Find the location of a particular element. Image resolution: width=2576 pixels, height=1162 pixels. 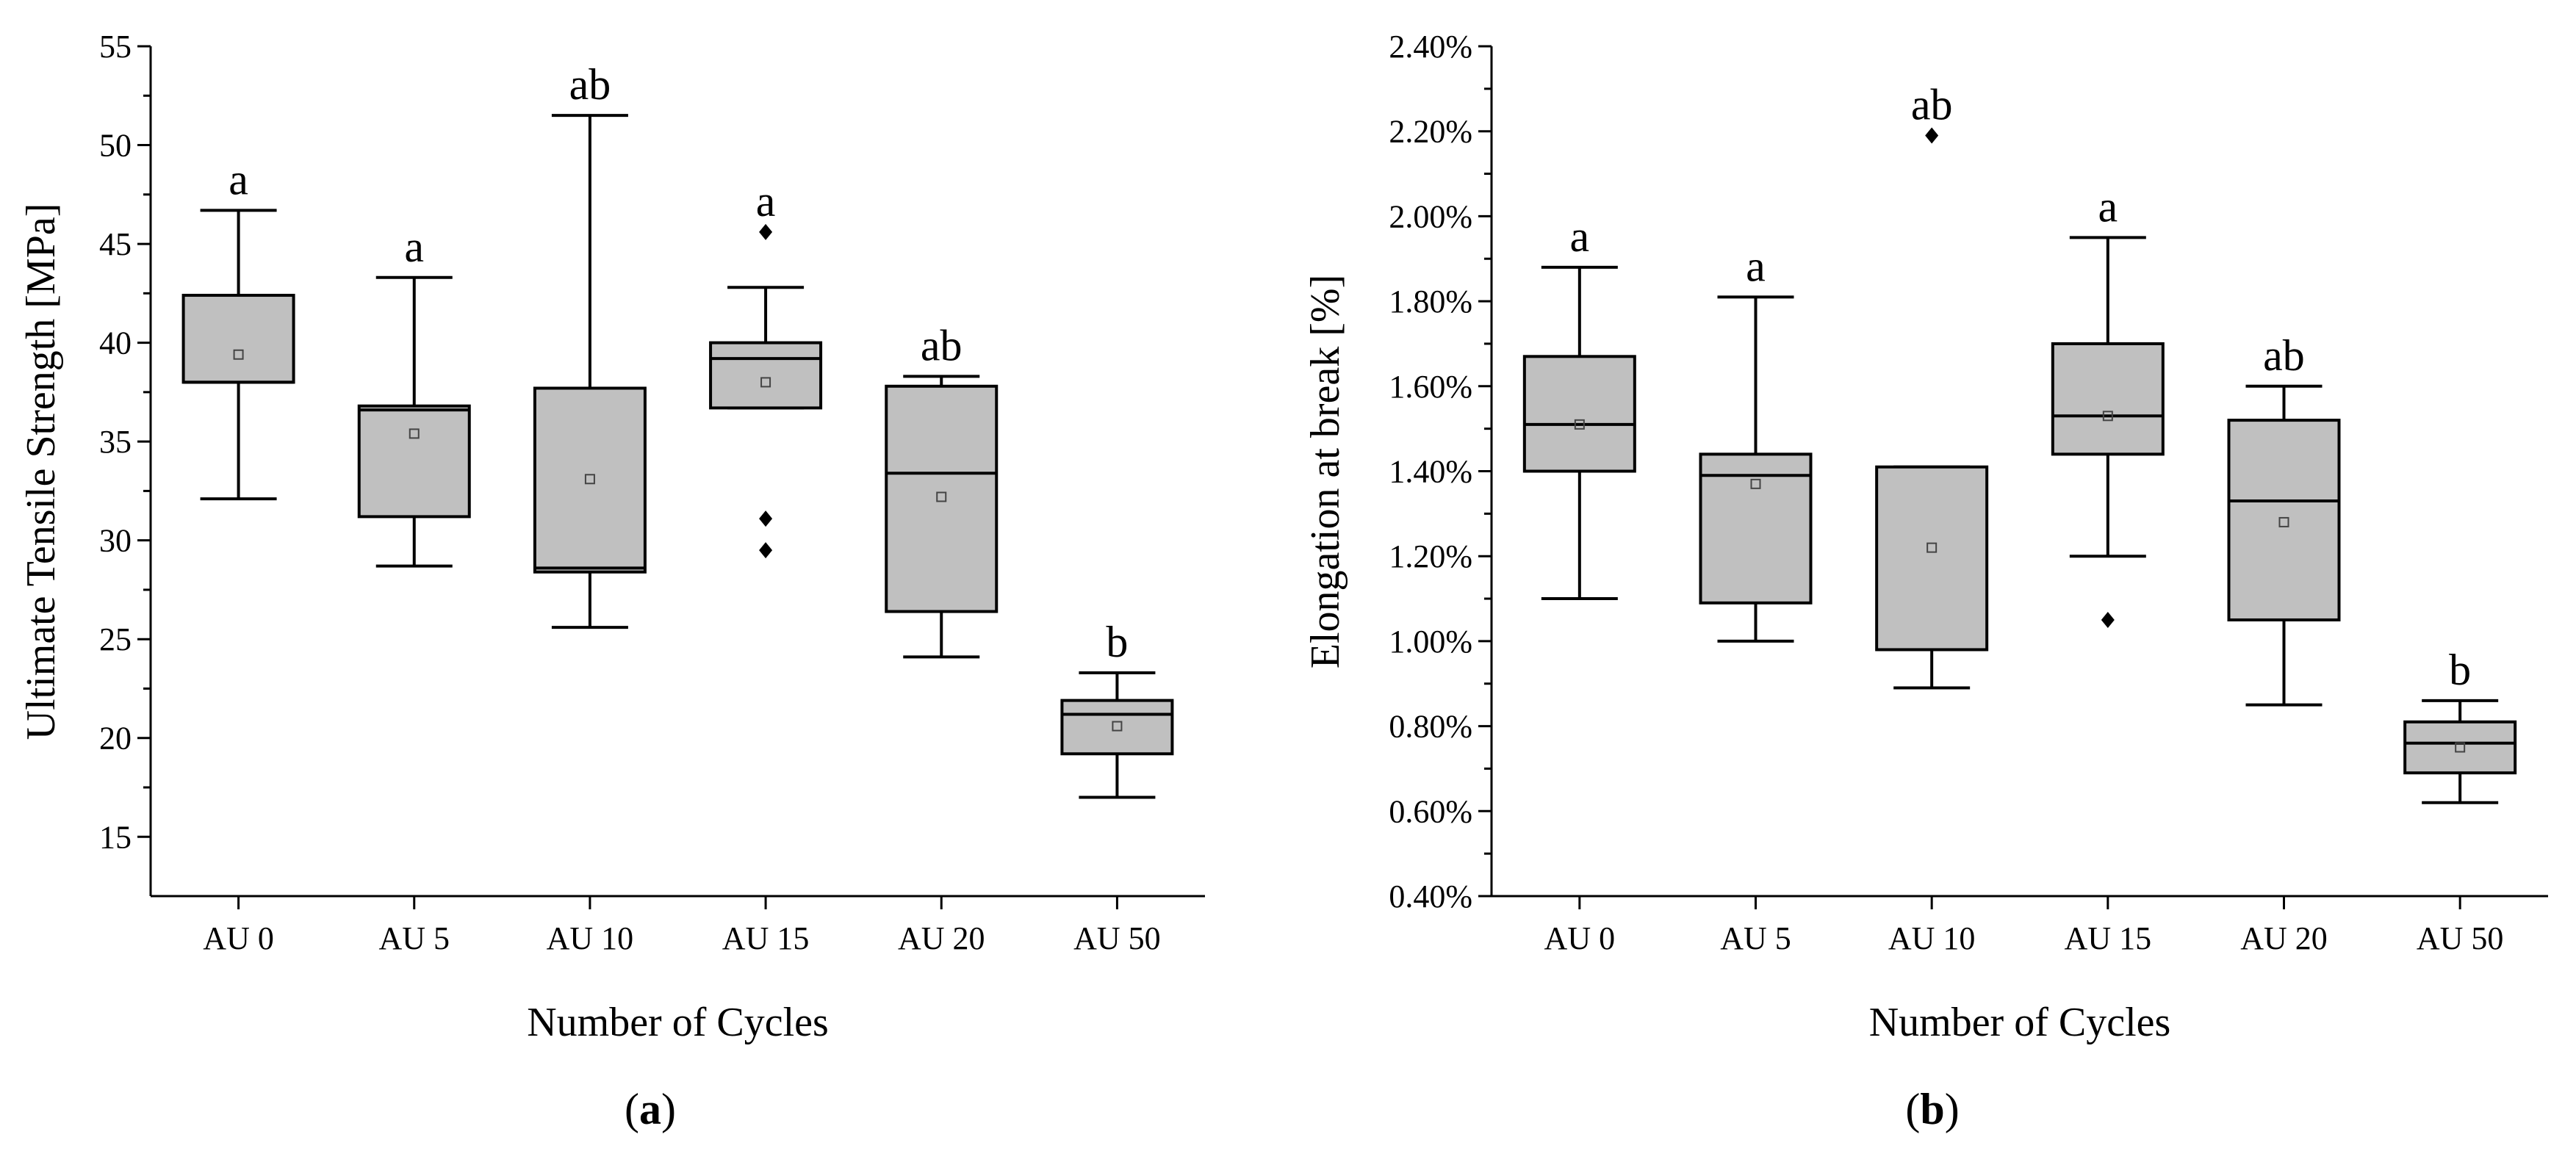

y-tick-label: 1.60% is located at coordinates (1430, 387).